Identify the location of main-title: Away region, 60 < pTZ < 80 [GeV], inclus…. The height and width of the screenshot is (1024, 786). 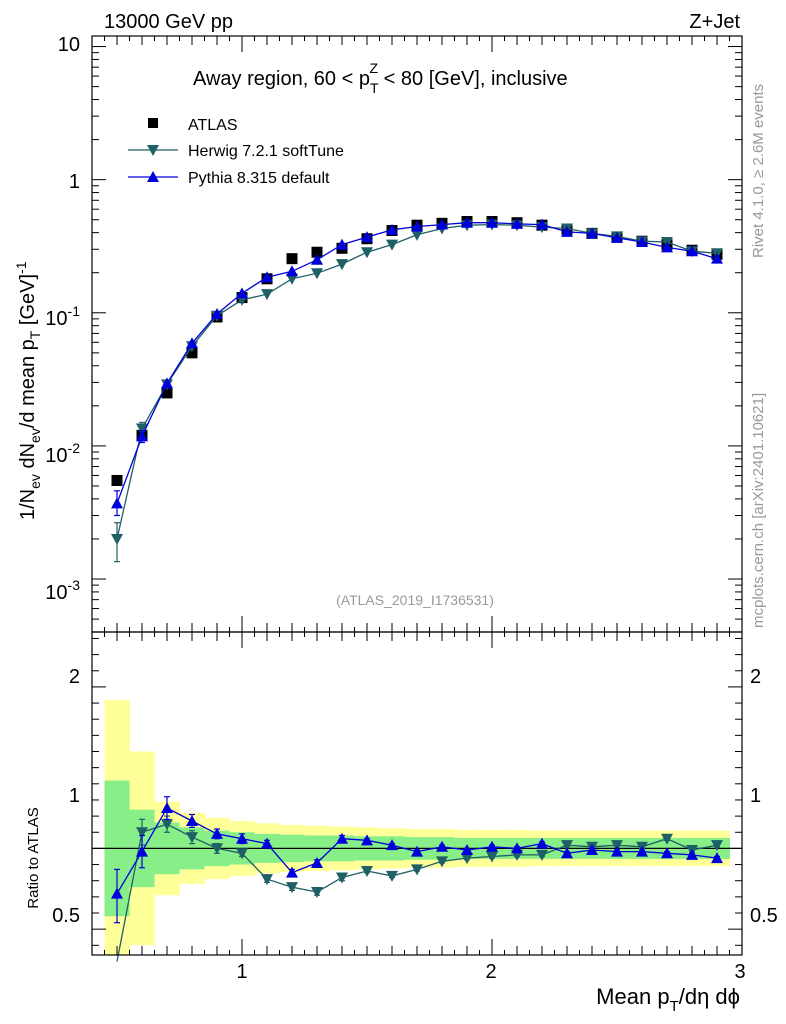
(380, 78).